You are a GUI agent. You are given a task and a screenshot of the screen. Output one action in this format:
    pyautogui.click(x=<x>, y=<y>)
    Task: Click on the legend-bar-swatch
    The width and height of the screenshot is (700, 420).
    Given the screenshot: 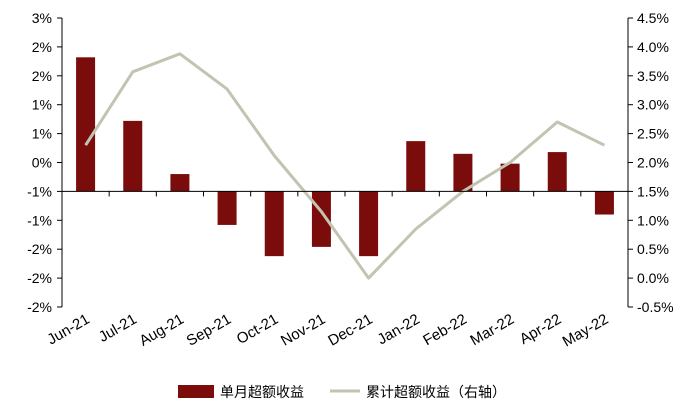 What is the action you would take?
    pyautogui.click(x=196, y=391)
    